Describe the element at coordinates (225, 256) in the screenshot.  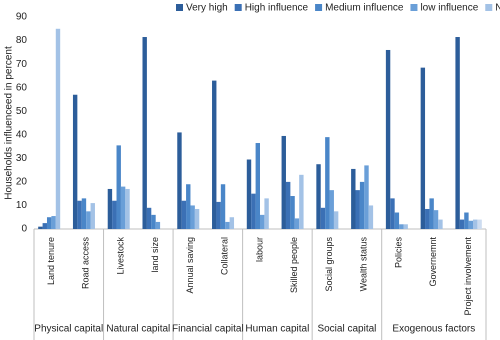
I see `x-tick-label: Collateral` at that location.